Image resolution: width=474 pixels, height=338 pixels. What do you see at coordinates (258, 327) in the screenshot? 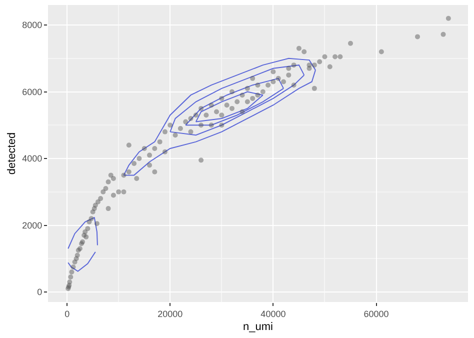
I see `x-axis-title: n_umi` at bounding box center [258, 327].